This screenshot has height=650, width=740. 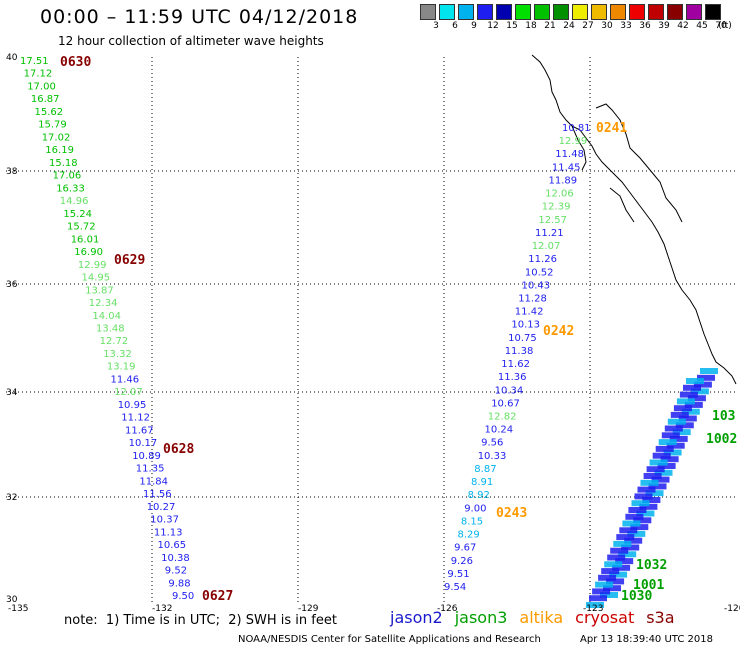 What do you see at coordinates (125, 380) in the screenshot?
I see `swh-value-west: 11.46` at bounding box center [125, 380].